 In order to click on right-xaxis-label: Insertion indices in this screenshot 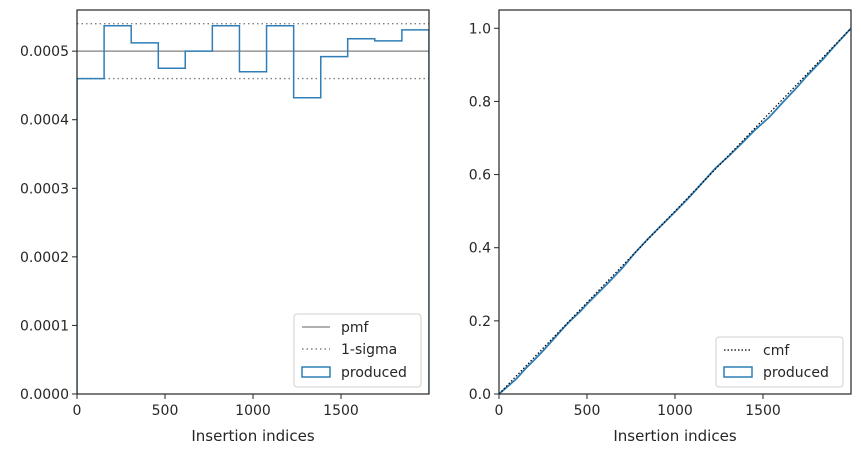, I will do `click(674, 436)`.